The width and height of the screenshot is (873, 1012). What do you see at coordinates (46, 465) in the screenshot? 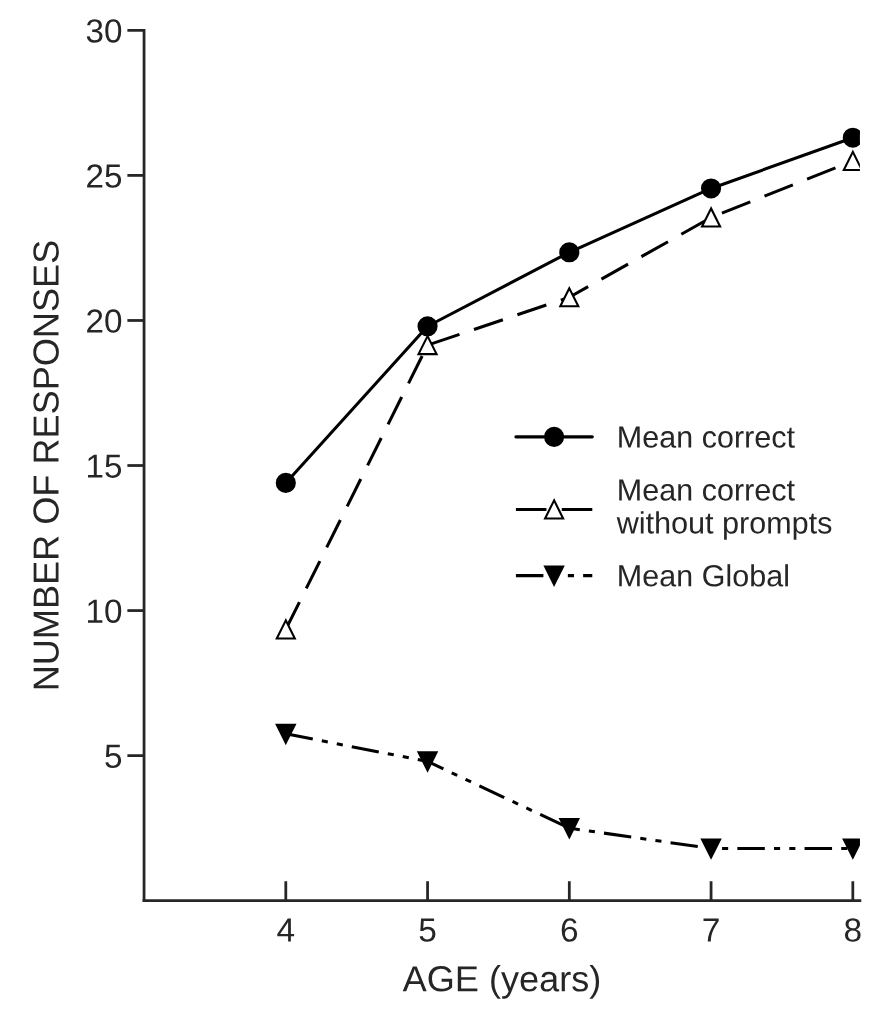
I see `y-axis-title: NUMBER OF RESPONSES` at bounding box center [46, 465].